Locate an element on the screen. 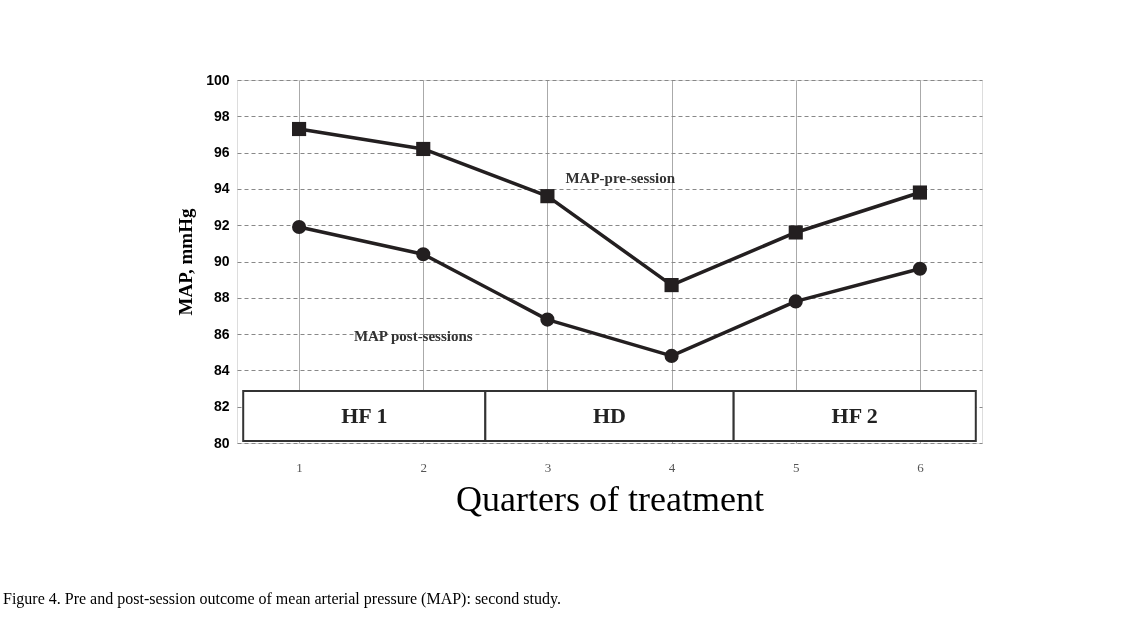 This screenshot has height=622, width=1128. band-label: HF 1 is located at coordinates (364, 415).